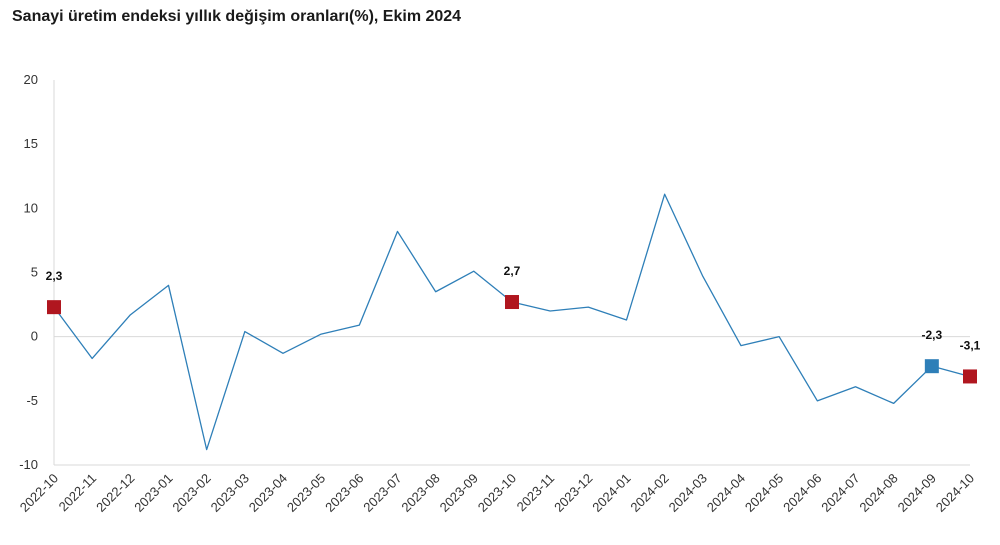 Image resolution: width=1000 pixels, height=545 pixels. Describe the element at coordinates (688, 493) in the screenshot. I see `x-tick-label: 2024-03` at that location.